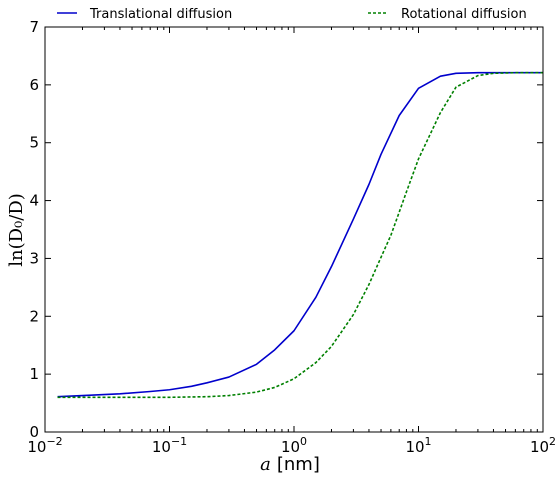  I want to click on x-axis-label-var: a, so click(265, 464).